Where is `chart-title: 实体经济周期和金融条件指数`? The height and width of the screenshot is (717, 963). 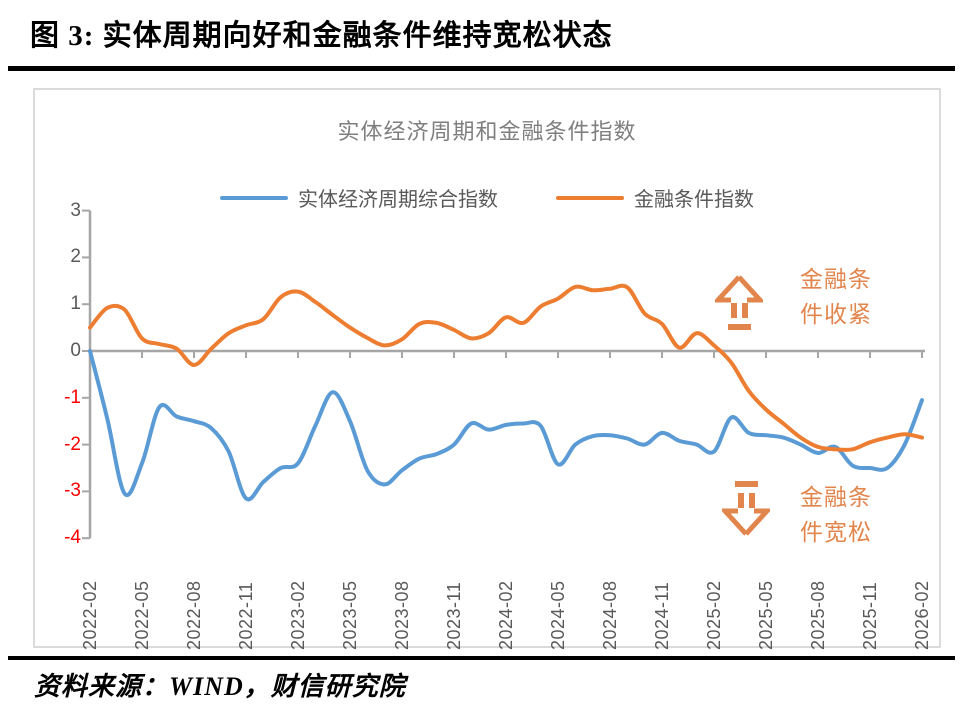 chart-title: 实体经济周期和金融条件指数 is located at coordinates (487, 131).